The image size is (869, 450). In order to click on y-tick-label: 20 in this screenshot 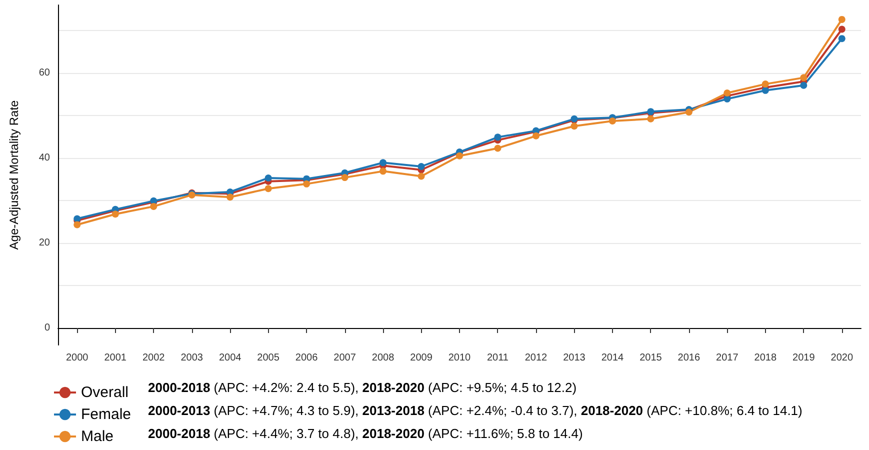, I will do `click(44, 243)`.